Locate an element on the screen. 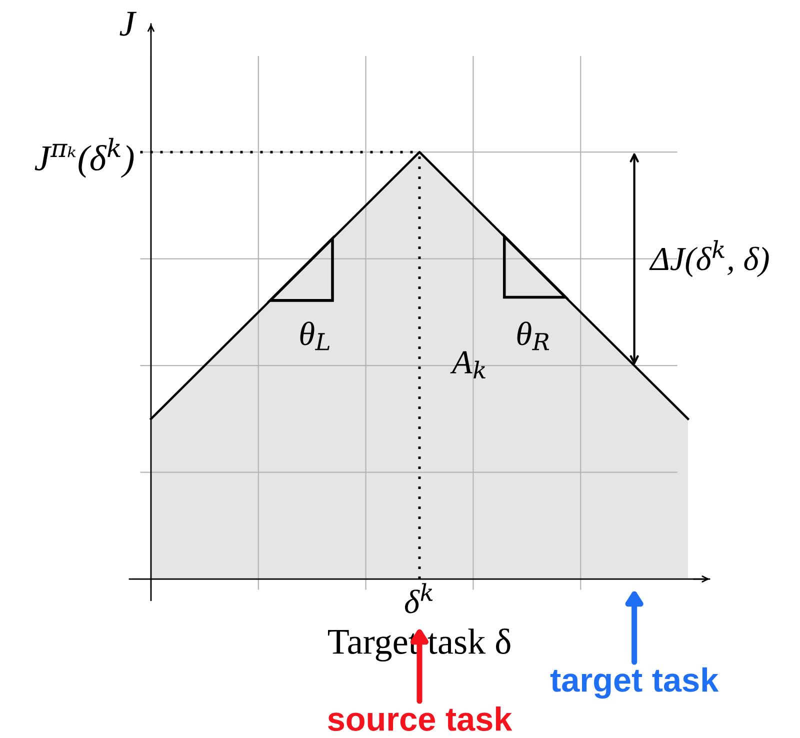 This screenshot has height=738, width=800. ref-line-label: J$^{πₖ}$(δ$^{k}$) is located at coordinates (84, 158).